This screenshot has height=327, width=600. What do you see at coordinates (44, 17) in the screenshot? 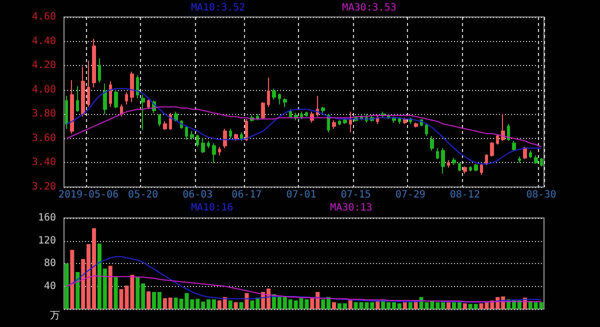
I see `y-tick-label: 4.60` at bounding box center [44, 17].